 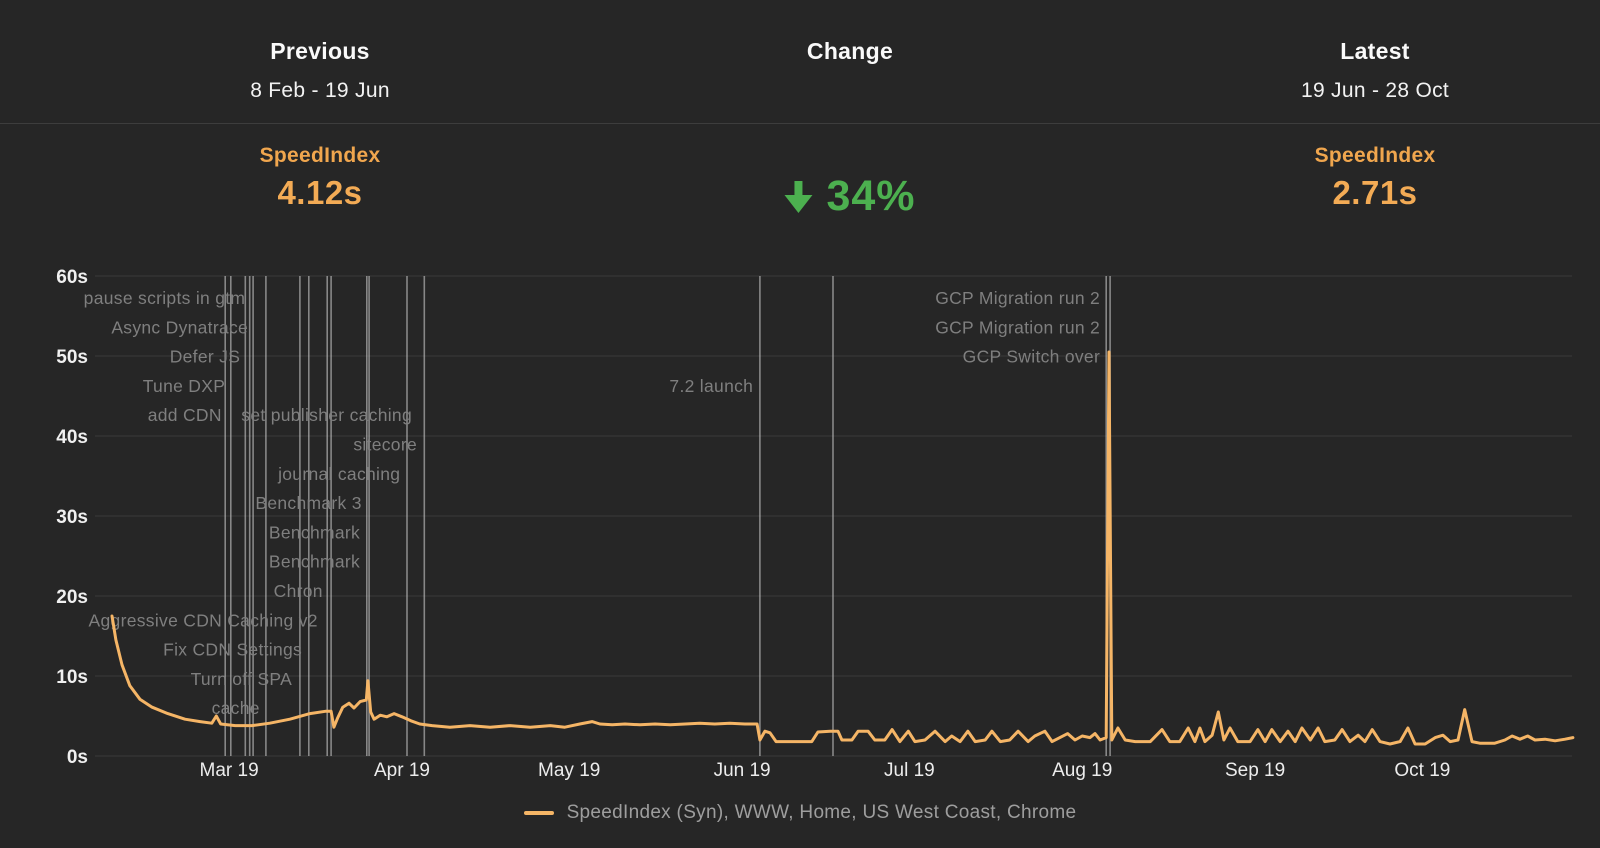 What do you see at coordinates (1031, 357) in the screenshot?
I see `svg-text: GCP Switch over` at bounding box center [1031, 357].